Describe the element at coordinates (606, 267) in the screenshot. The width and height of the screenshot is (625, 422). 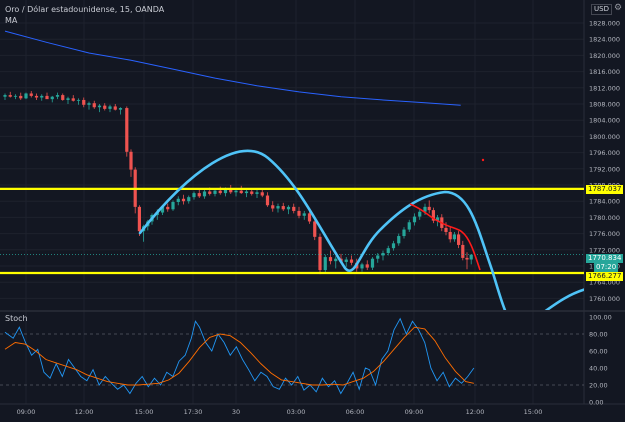
I see `countdown-tag: 07:20` at that location.